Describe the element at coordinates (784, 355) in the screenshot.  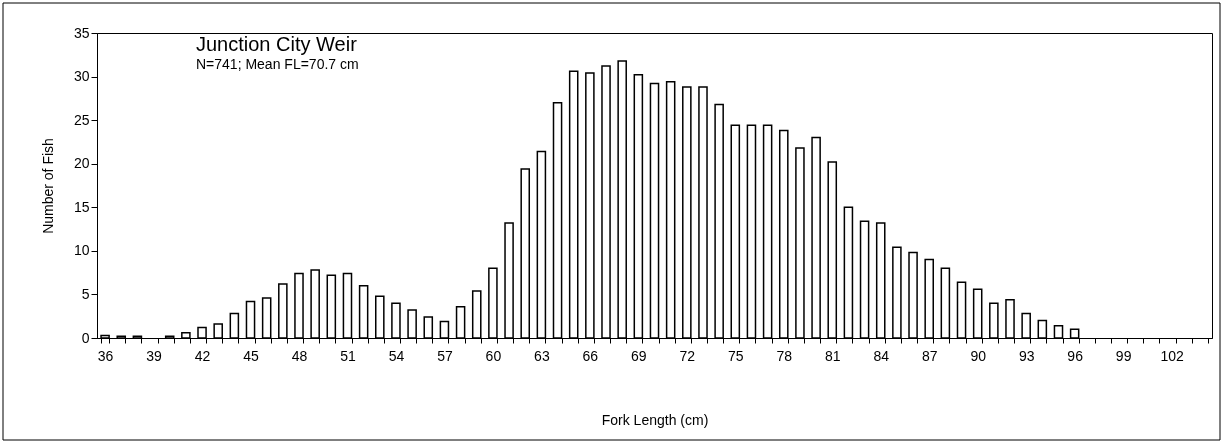
I see `x-tick-label: 78` at that location.